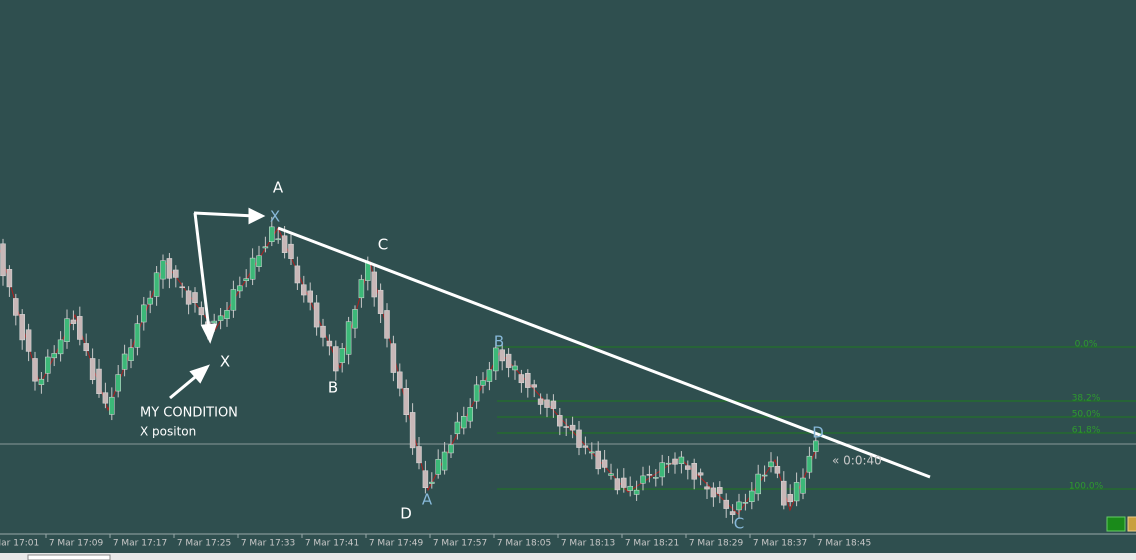 Image resolution: width=1136 pixels, height=560 pixels. Describe the element at coordinates (460, 544) in the screenshot. I see `time-label: 7 Mar 17:57` at that location.